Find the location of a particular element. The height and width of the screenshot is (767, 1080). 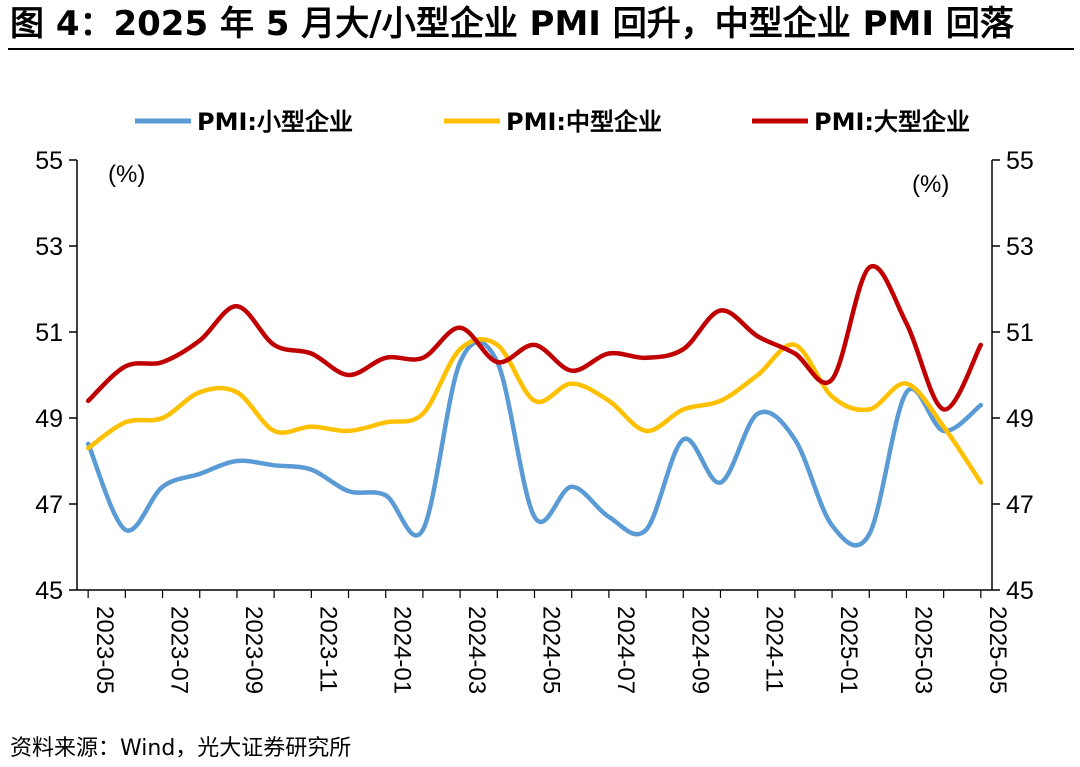

x-tick-label: 2024-03 is located at coordinates (476, 650).